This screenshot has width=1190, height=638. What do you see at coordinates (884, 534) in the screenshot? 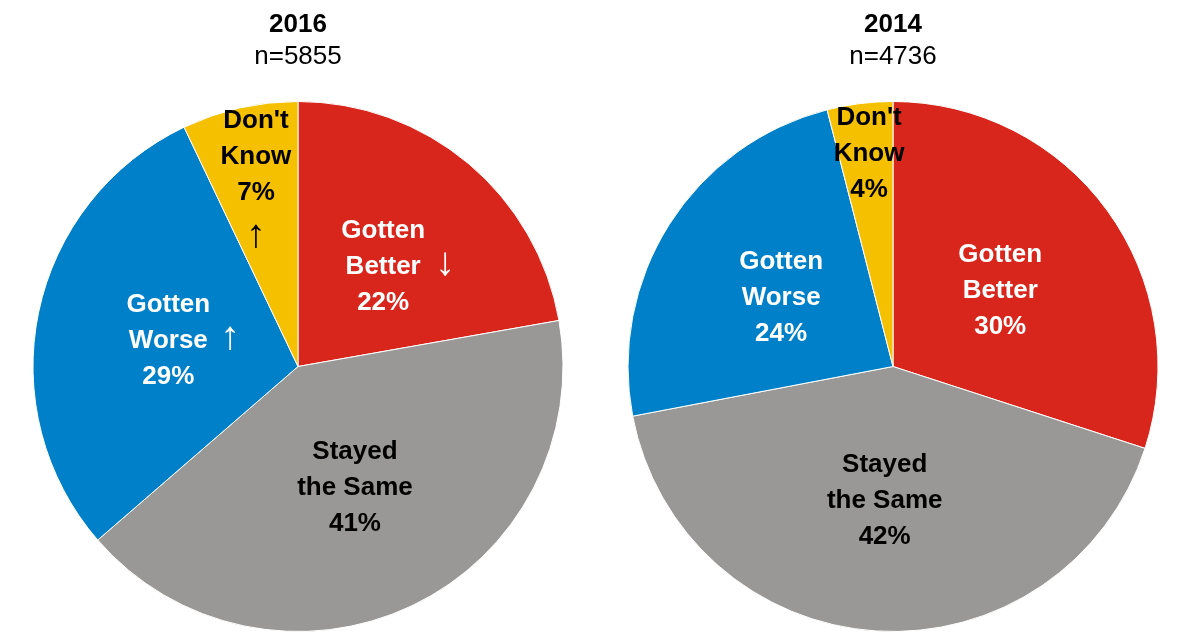
I see `data-label: 42%` at bounding box center [884, 534].